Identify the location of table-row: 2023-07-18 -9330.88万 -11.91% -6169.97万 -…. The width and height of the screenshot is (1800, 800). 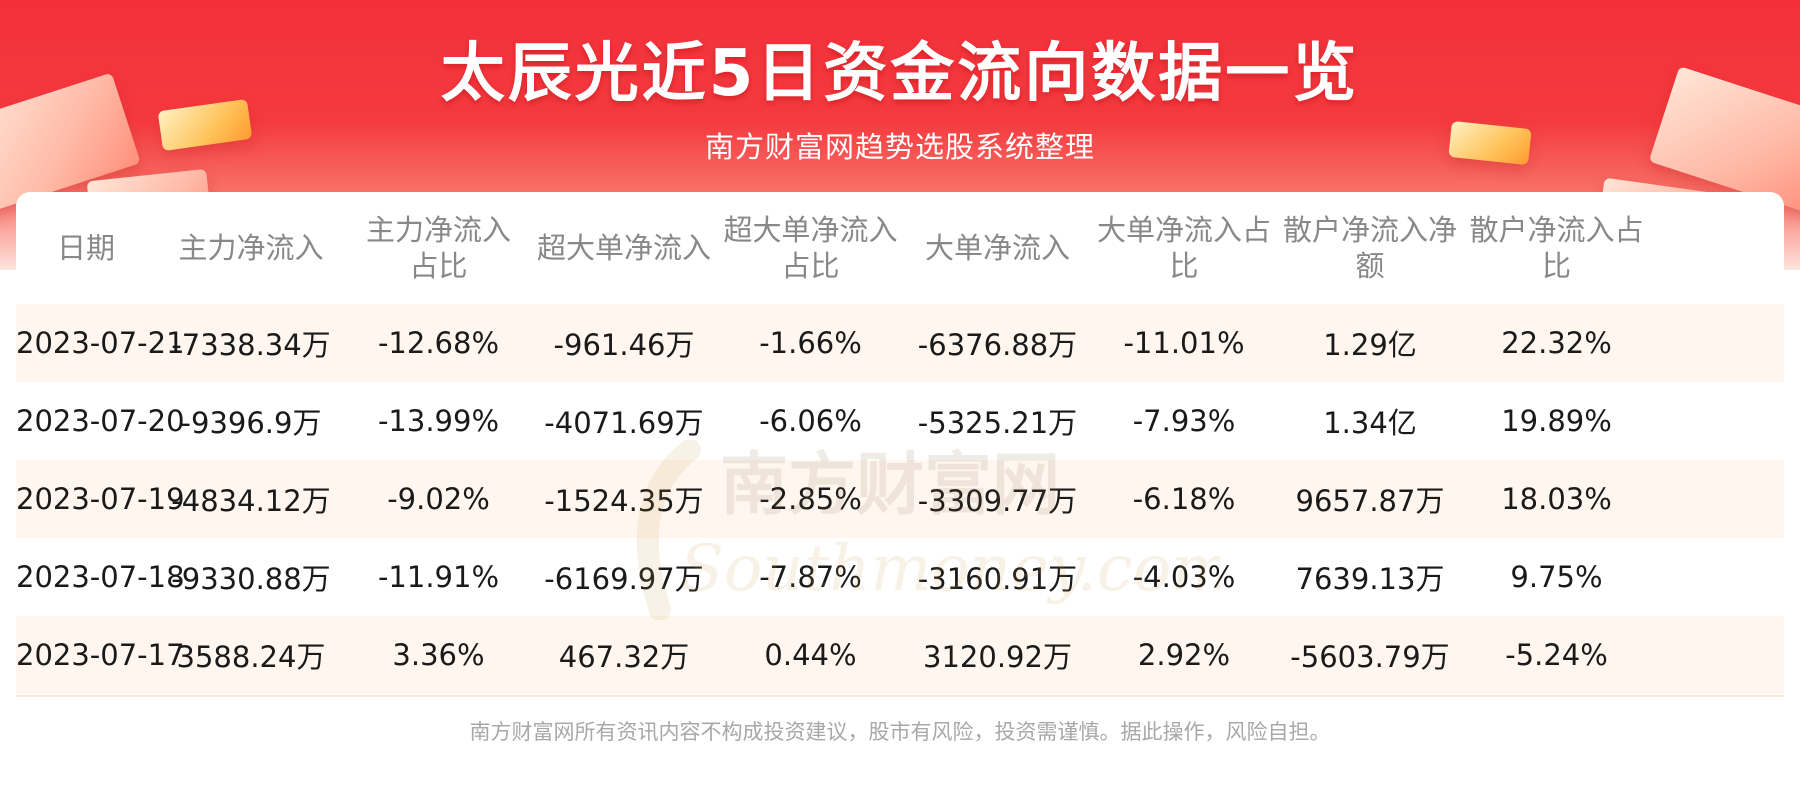
(900, 577).